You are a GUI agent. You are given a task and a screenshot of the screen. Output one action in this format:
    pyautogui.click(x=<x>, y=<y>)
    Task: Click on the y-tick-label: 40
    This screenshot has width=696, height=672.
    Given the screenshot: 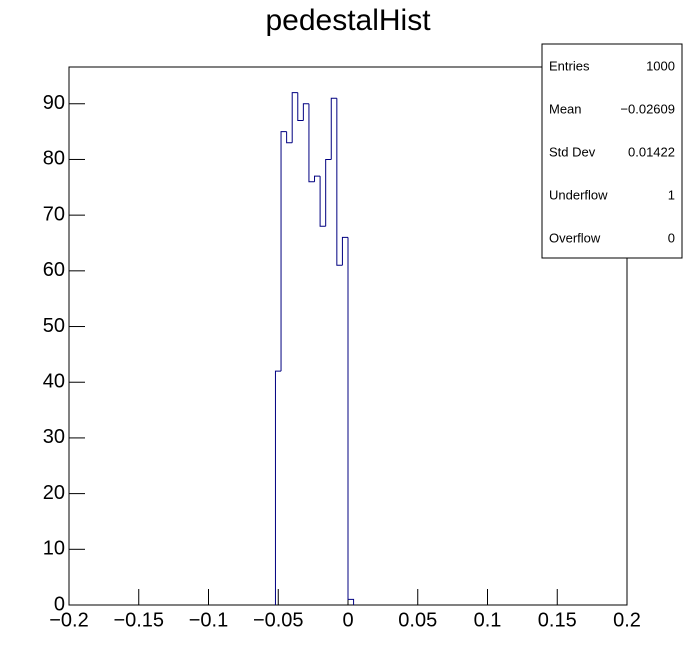 What is the action you would take?
    pyautogui.click(x=54, y=382)
    